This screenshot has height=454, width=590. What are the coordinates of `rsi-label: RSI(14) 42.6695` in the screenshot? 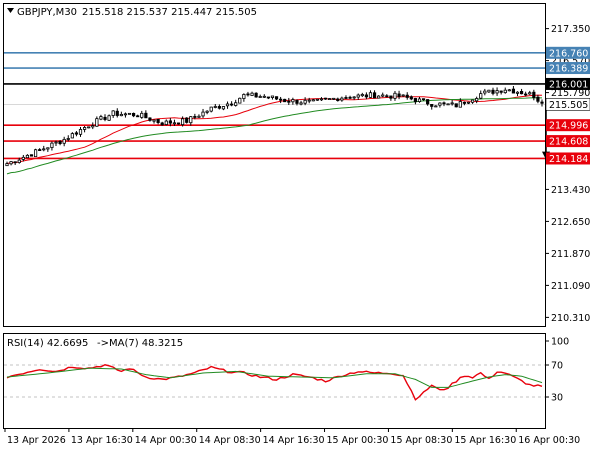 It's located at (47, 343).